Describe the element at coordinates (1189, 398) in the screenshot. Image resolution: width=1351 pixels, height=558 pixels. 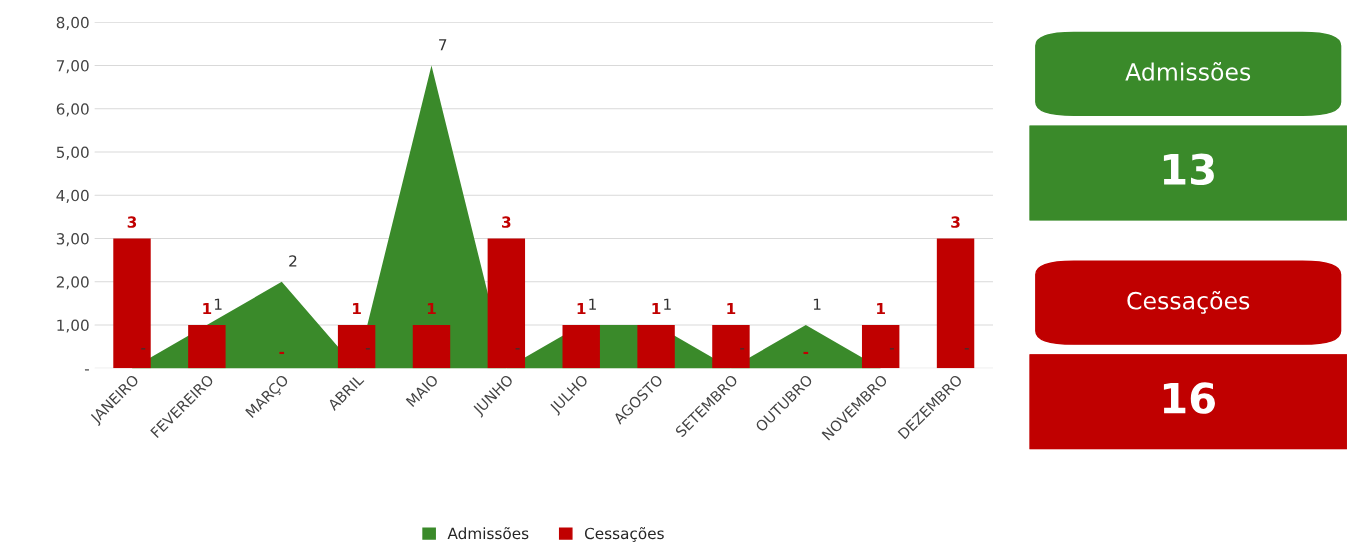
I see `text: 16` at that location.